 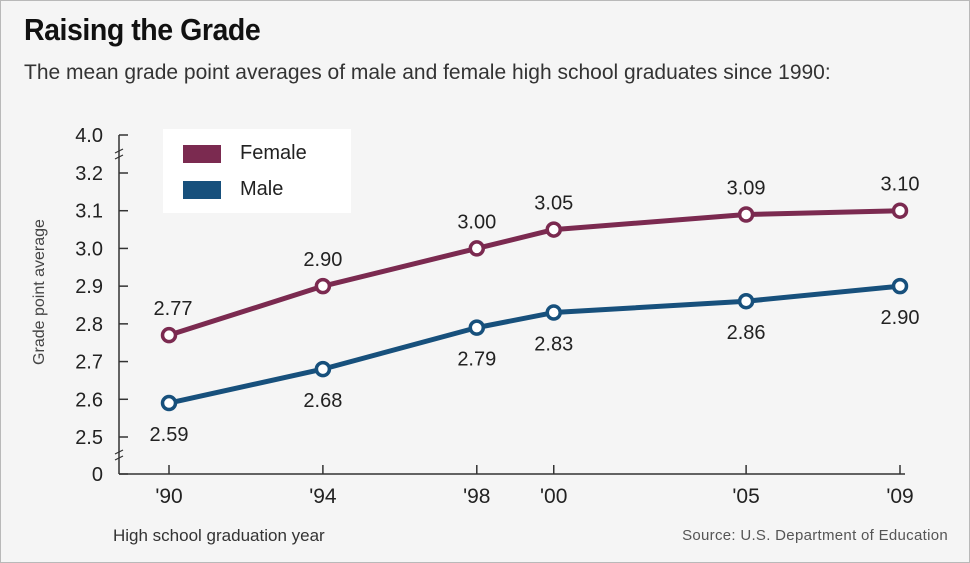 I want to click on y-axis-title: Grade point average, so click(x=39, y=292).